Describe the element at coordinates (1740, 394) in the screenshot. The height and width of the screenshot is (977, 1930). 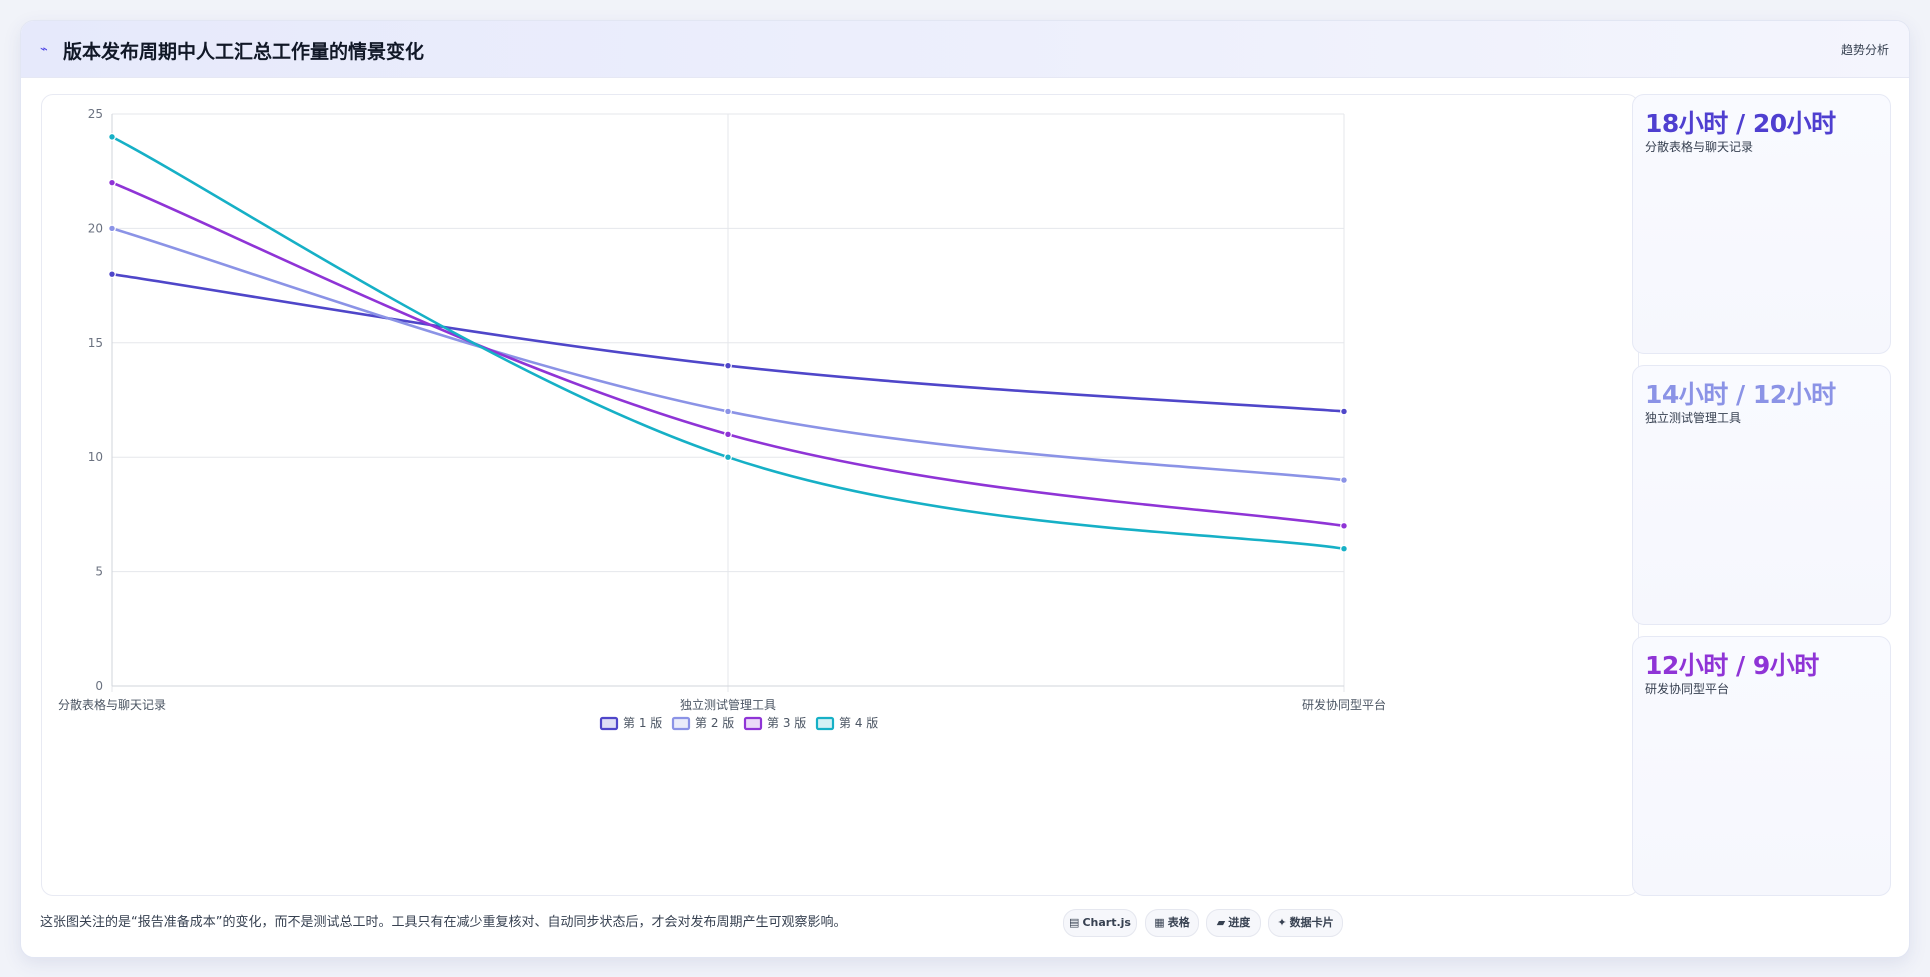
I see `stat-value: 14小时 / 12小时` at that location.